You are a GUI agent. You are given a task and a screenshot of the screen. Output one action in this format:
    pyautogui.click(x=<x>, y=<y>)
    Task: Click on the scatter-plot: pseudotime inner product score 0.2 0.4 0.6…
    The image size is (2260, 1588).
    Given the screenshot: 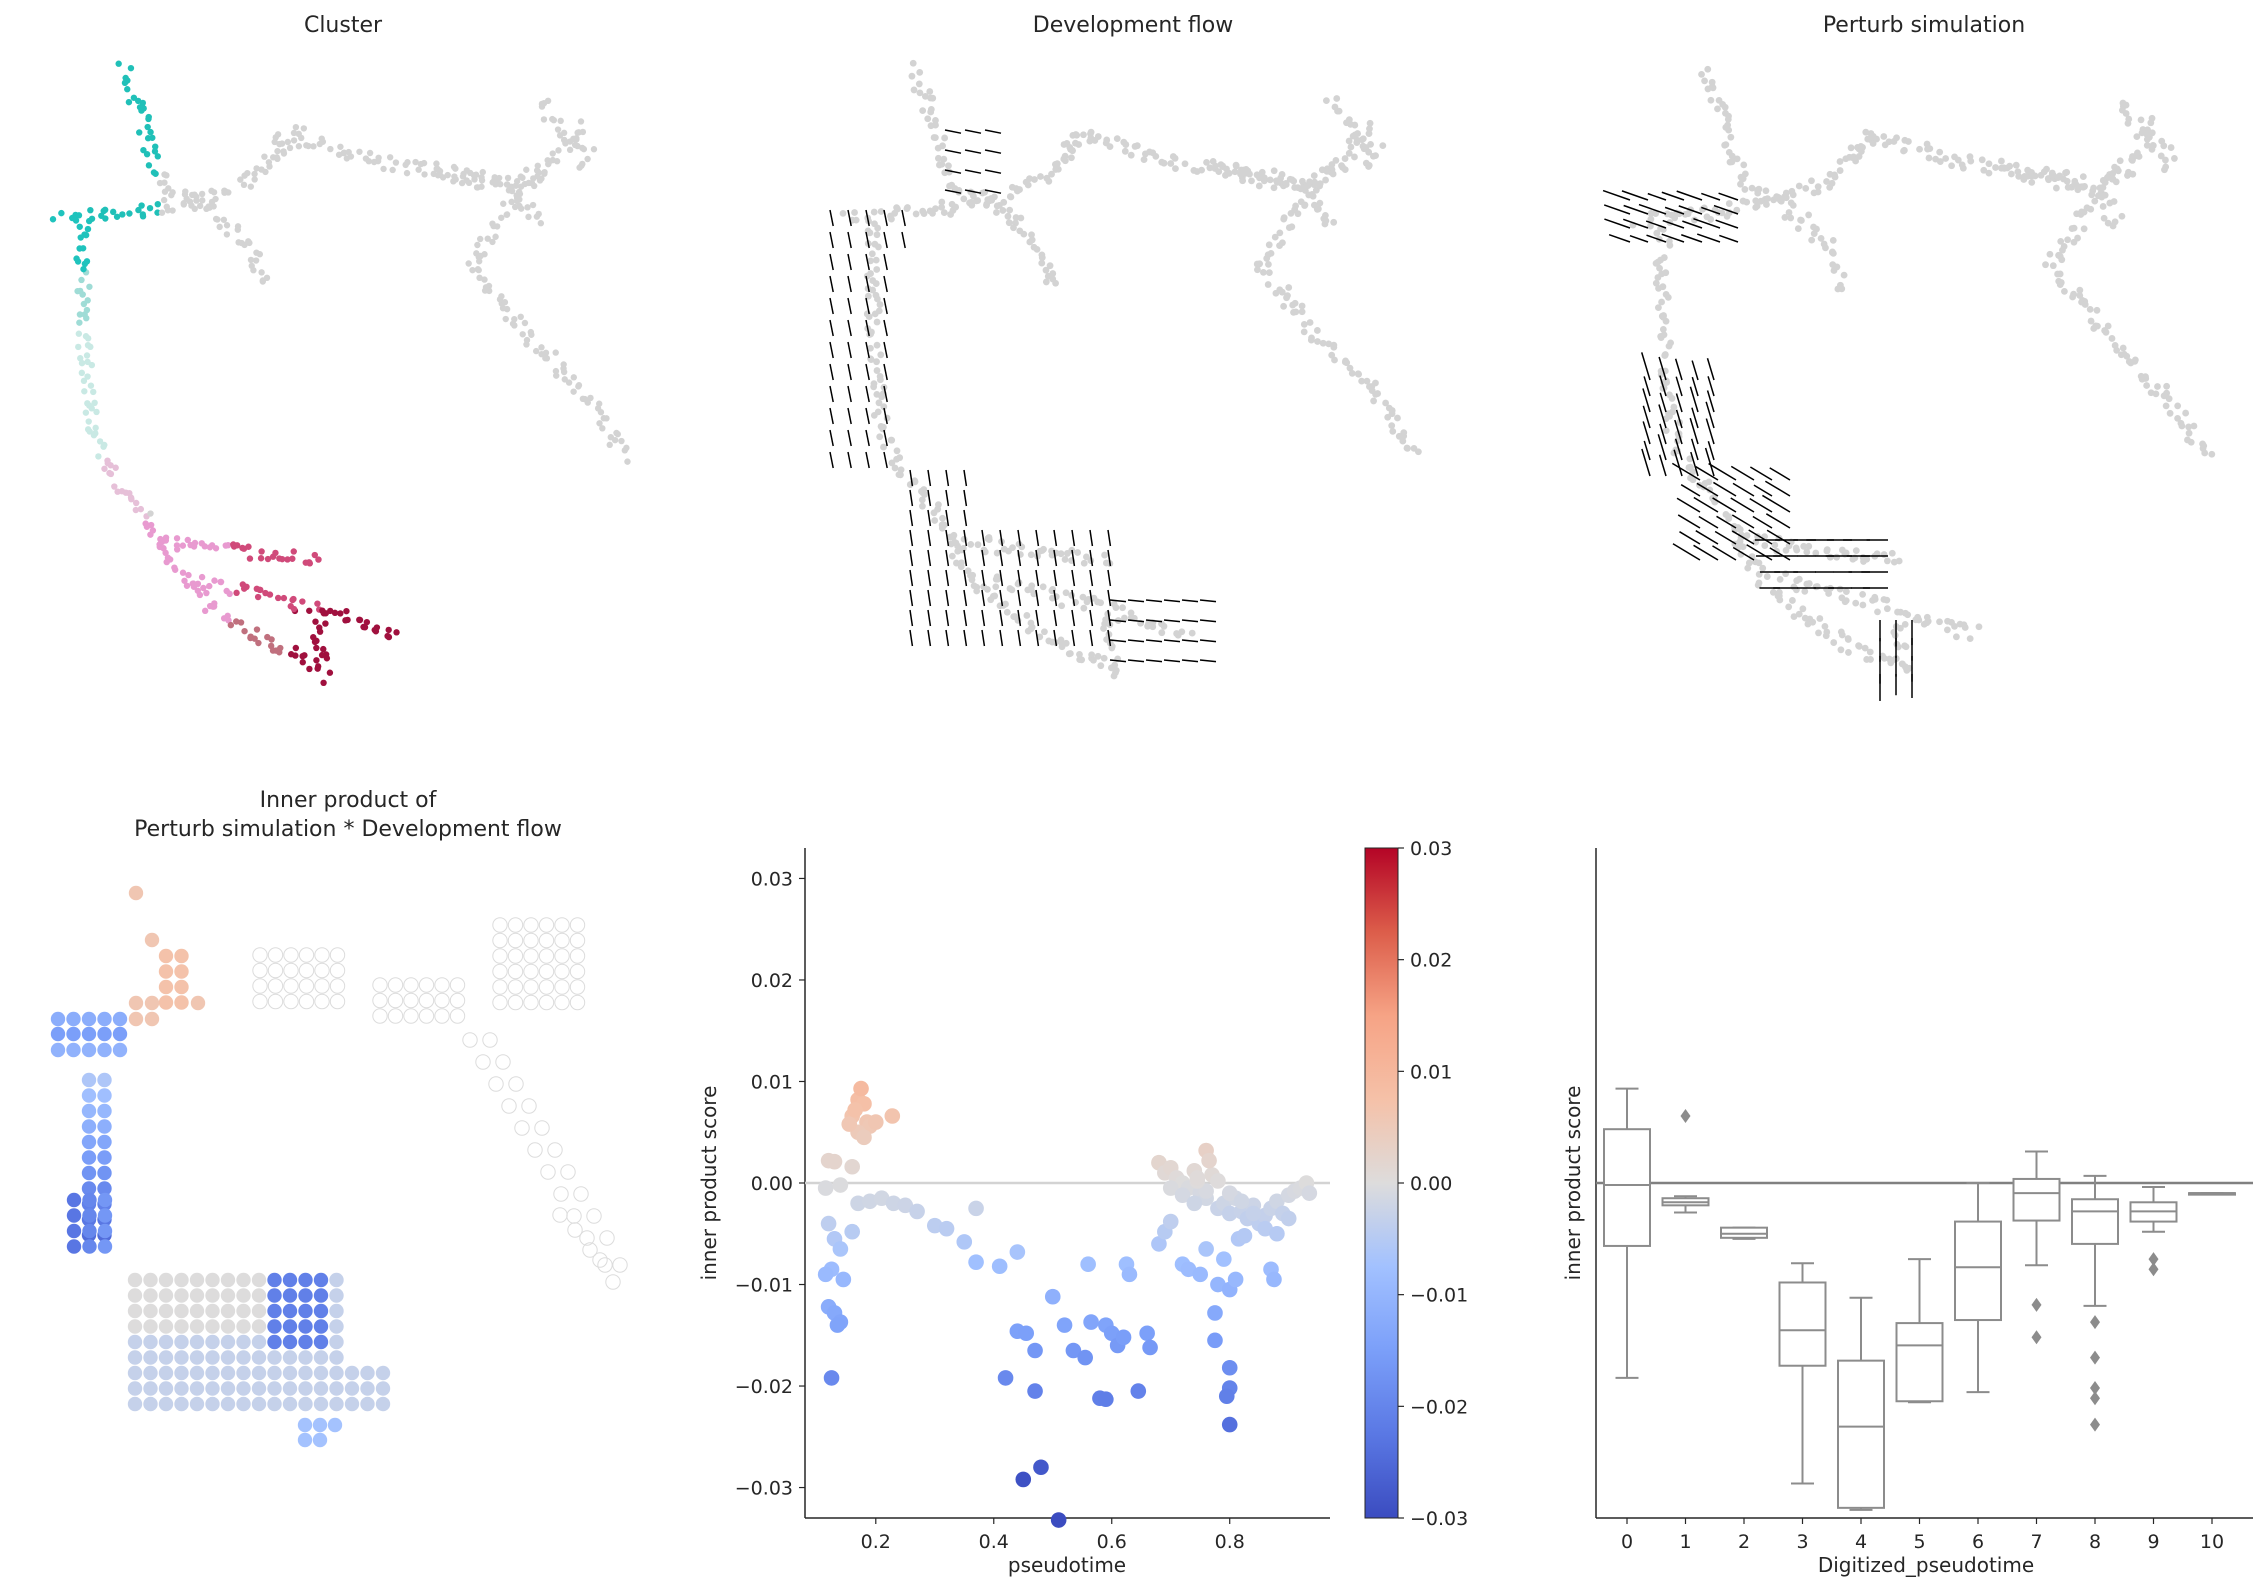 What is the action you would take?
    pyautogui.click(x=1013, y=1212)
    